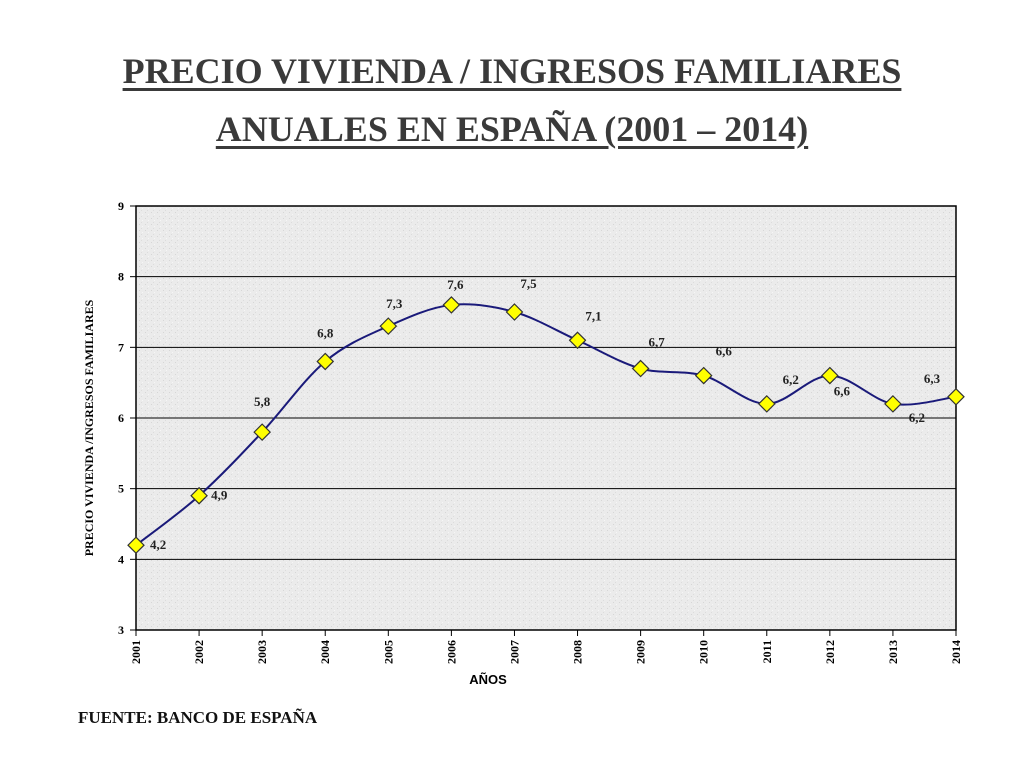 Image resolution: width=1024 pixels, height=768 pixels. Describe the element at coordinates (512, 71) in the screenshot. I see `page-title-line-1: PRECIO VIVIENDA / INGRESOS FAMILIARES` at that location.